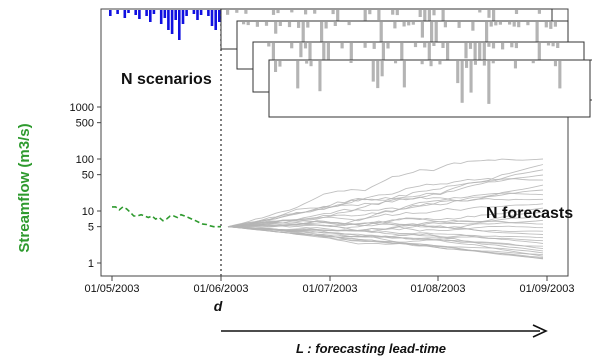  Describe the element at coordinates (166, 79) in the screenshot. I see `scenarios-label: N scenarios` at that location.